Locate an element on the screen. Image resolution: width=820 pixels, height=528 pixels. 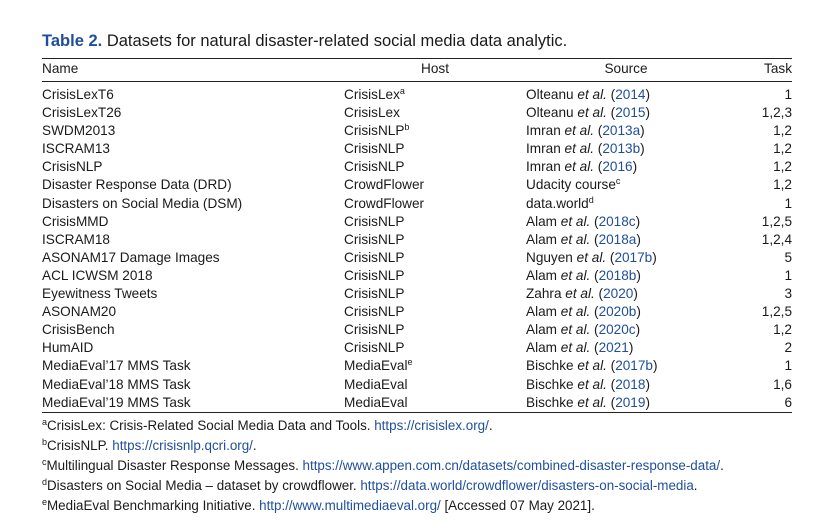
host-label: CrowdFlower is located at coordinates (384, 185).